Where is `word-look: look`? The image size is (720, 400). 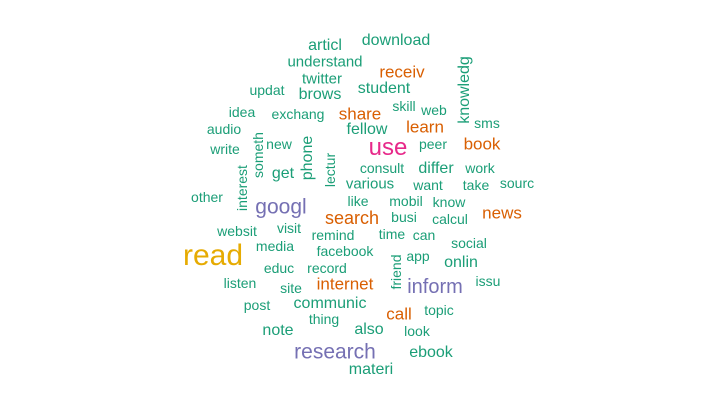
word-look: look is located at coordinates (417, 331).